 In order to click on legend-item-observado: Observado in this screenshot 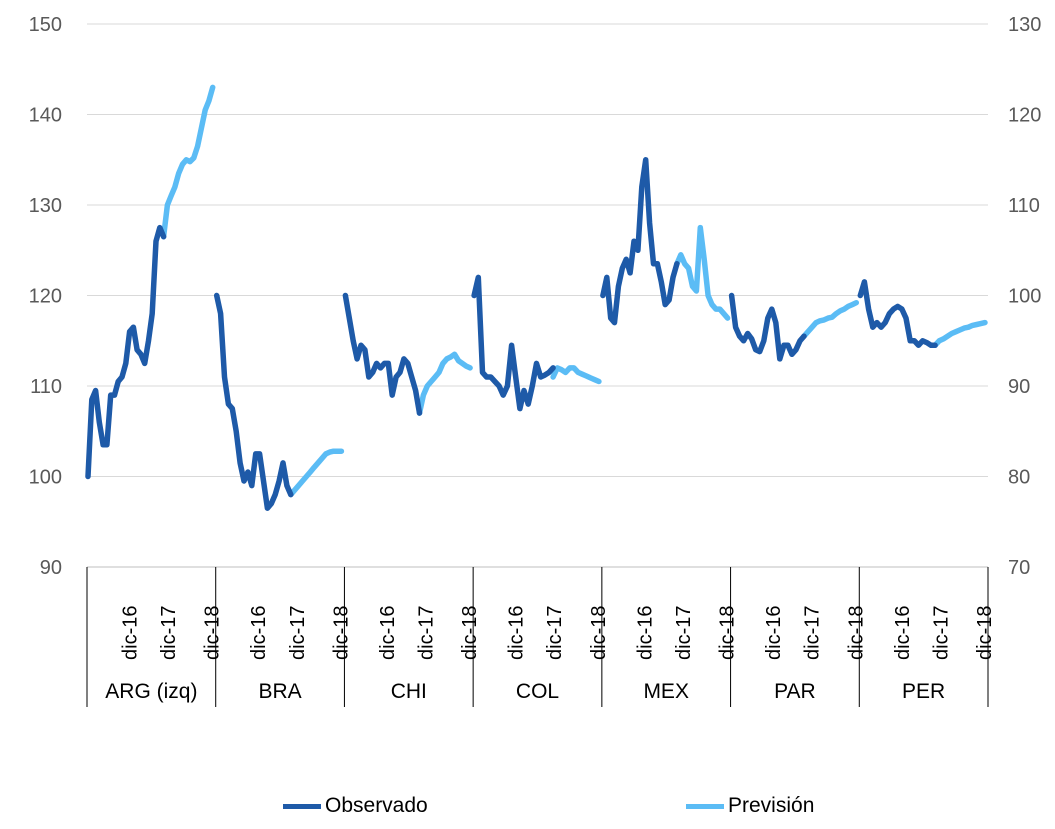, I will do `click(355, 806)`.